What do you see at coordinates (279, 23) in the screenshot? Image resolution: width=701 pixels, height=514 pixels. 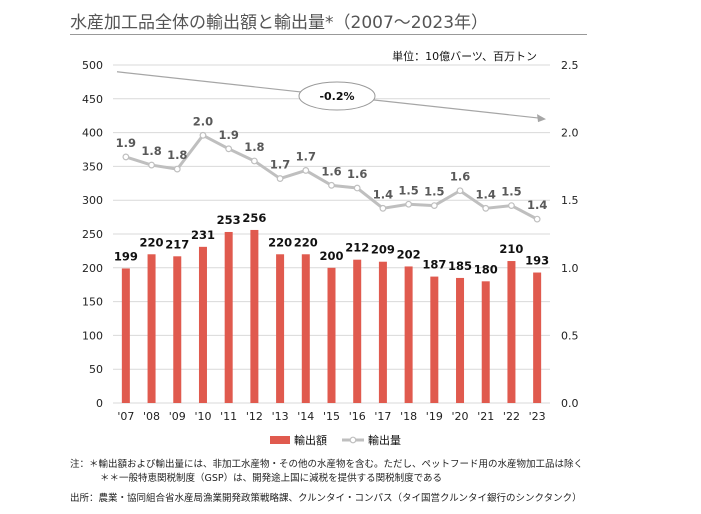 I see `chart-title: 水産加工品全体の輸出額と輸出量*（2007～2023年）` at bounding box center [279, 23].